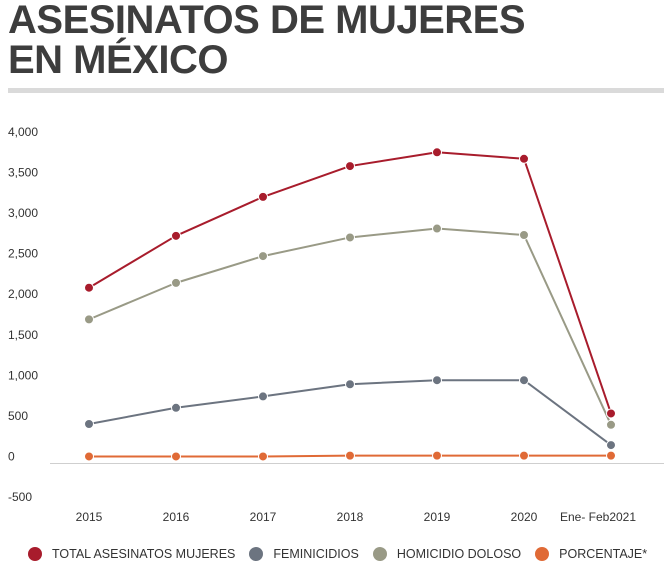 The width and height of the screenshot is (664, 576). I want to click on y-tick-label: 4,000, so click(23, 132).